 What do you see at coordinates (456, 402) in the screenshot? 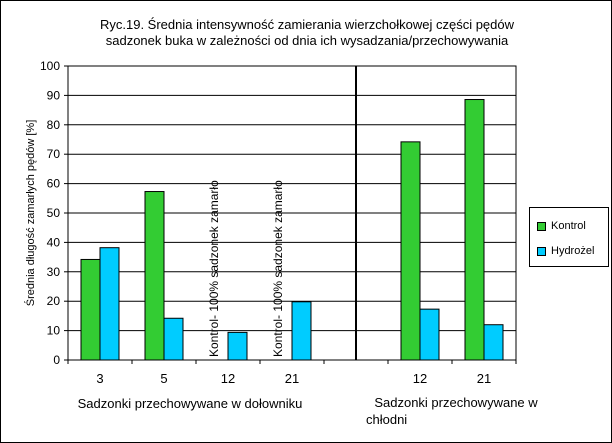
I see `group-label-2-line-1: Sadzonki przechowywane w` at bounding box center [456, 402].